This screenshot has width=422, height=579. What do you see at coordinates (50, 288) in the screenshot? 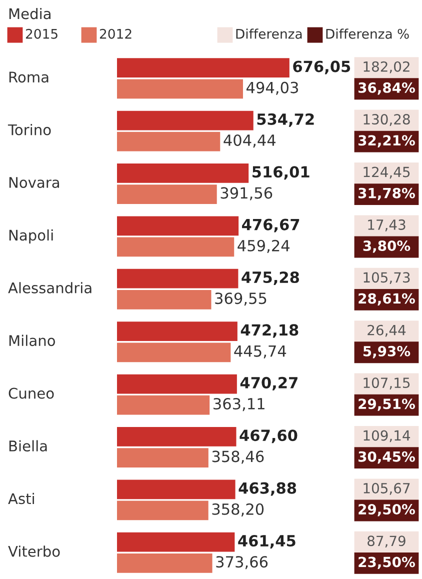
I see `y-tick-label: Alessandria` at bounding box center [50, 288].